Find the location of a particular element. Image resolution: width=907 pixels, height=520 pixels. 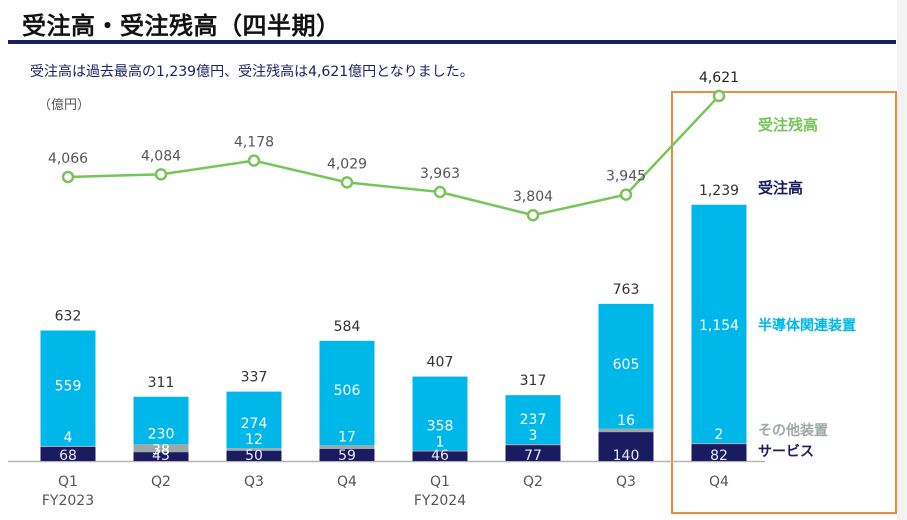

bar-label-service: 46 is located at coordinates (440, 456).